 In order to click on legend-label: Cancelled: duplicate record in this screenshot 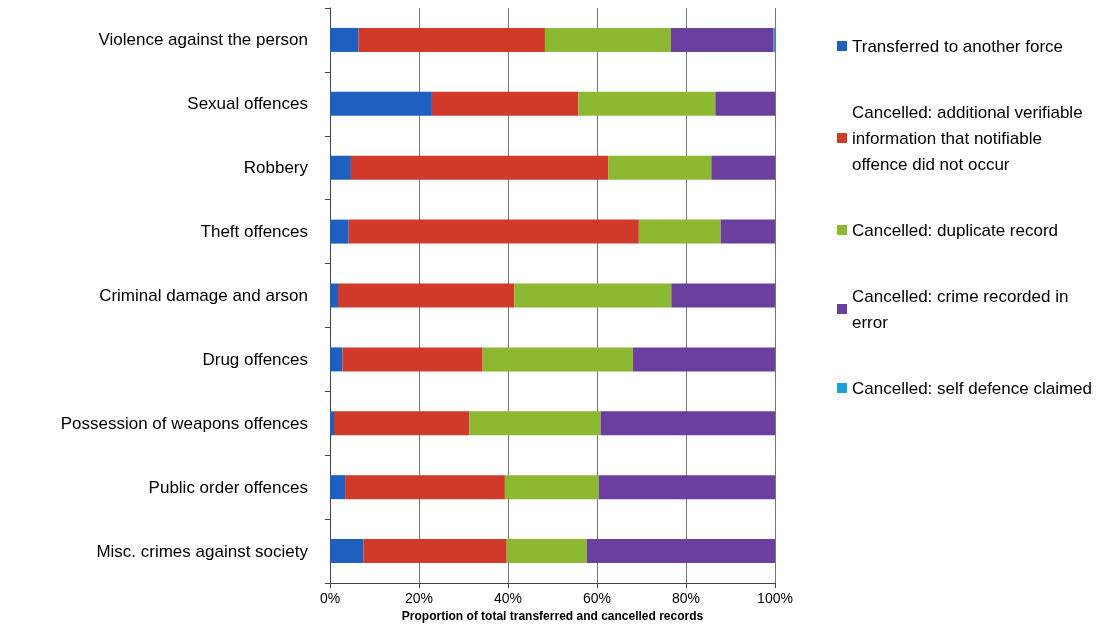, I will do `click(955, 230)`.